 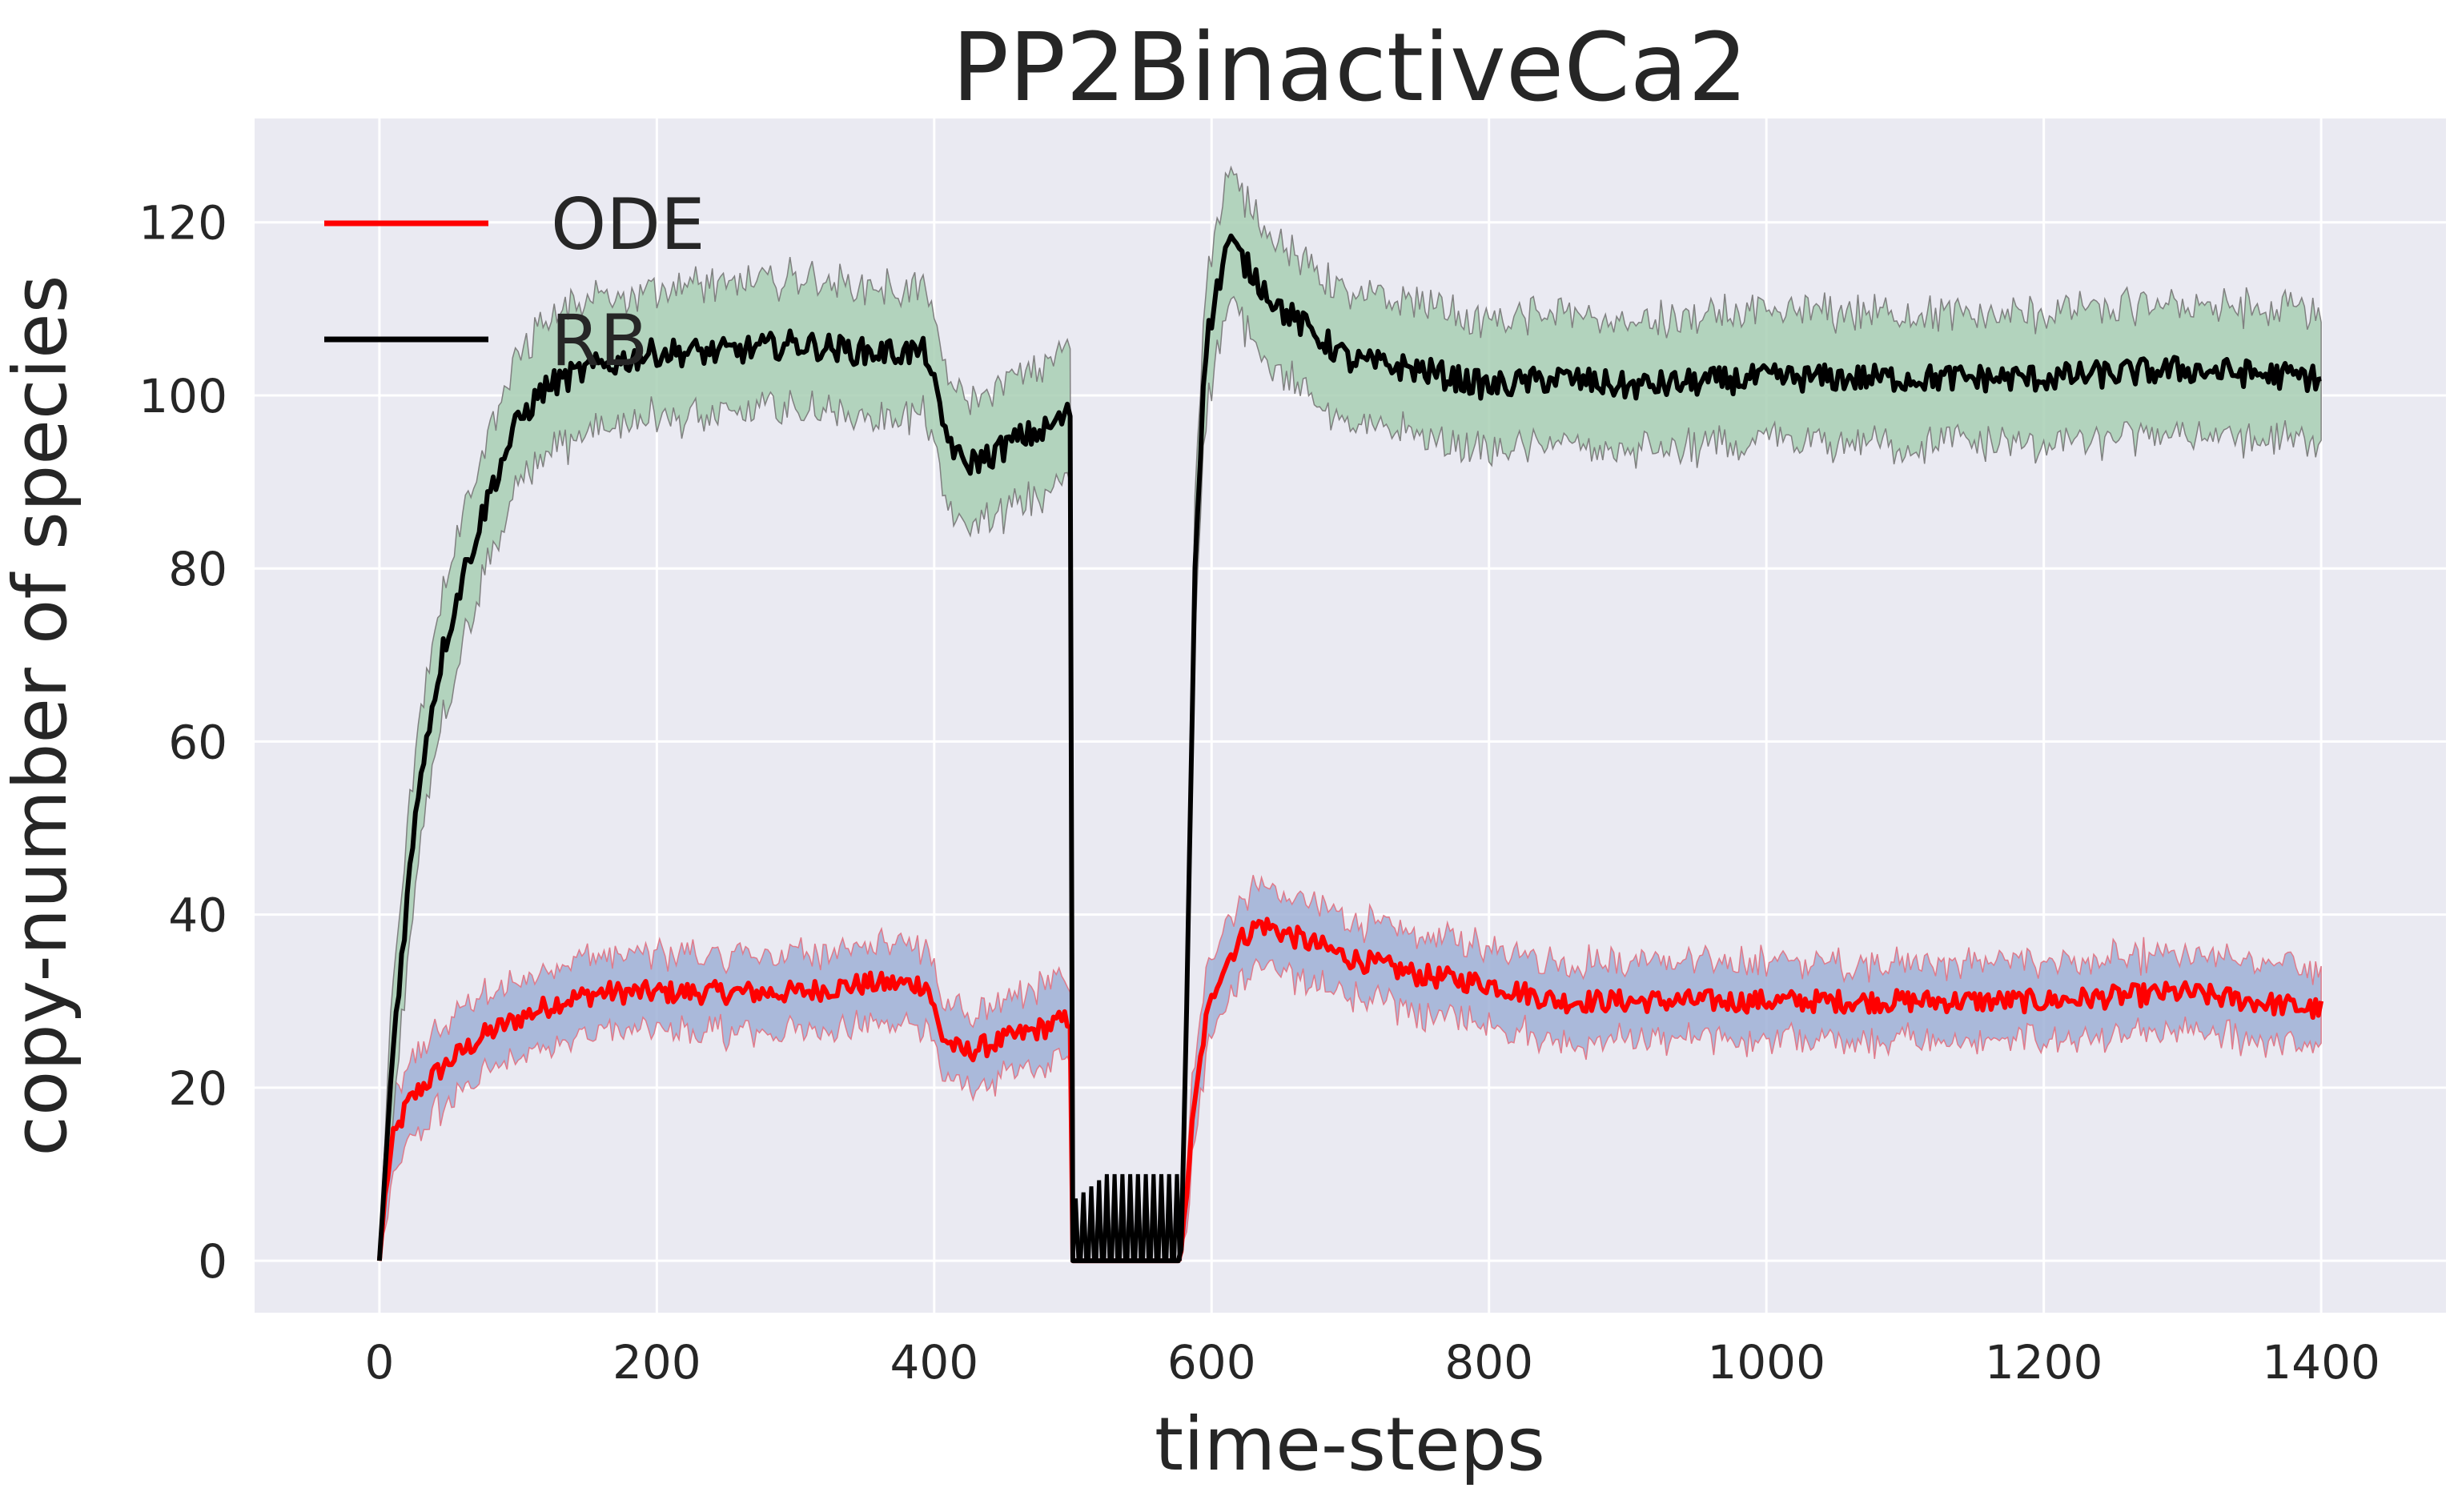 I want to click on y-axis-label: copy-number of species, so click(x=41, y=716).